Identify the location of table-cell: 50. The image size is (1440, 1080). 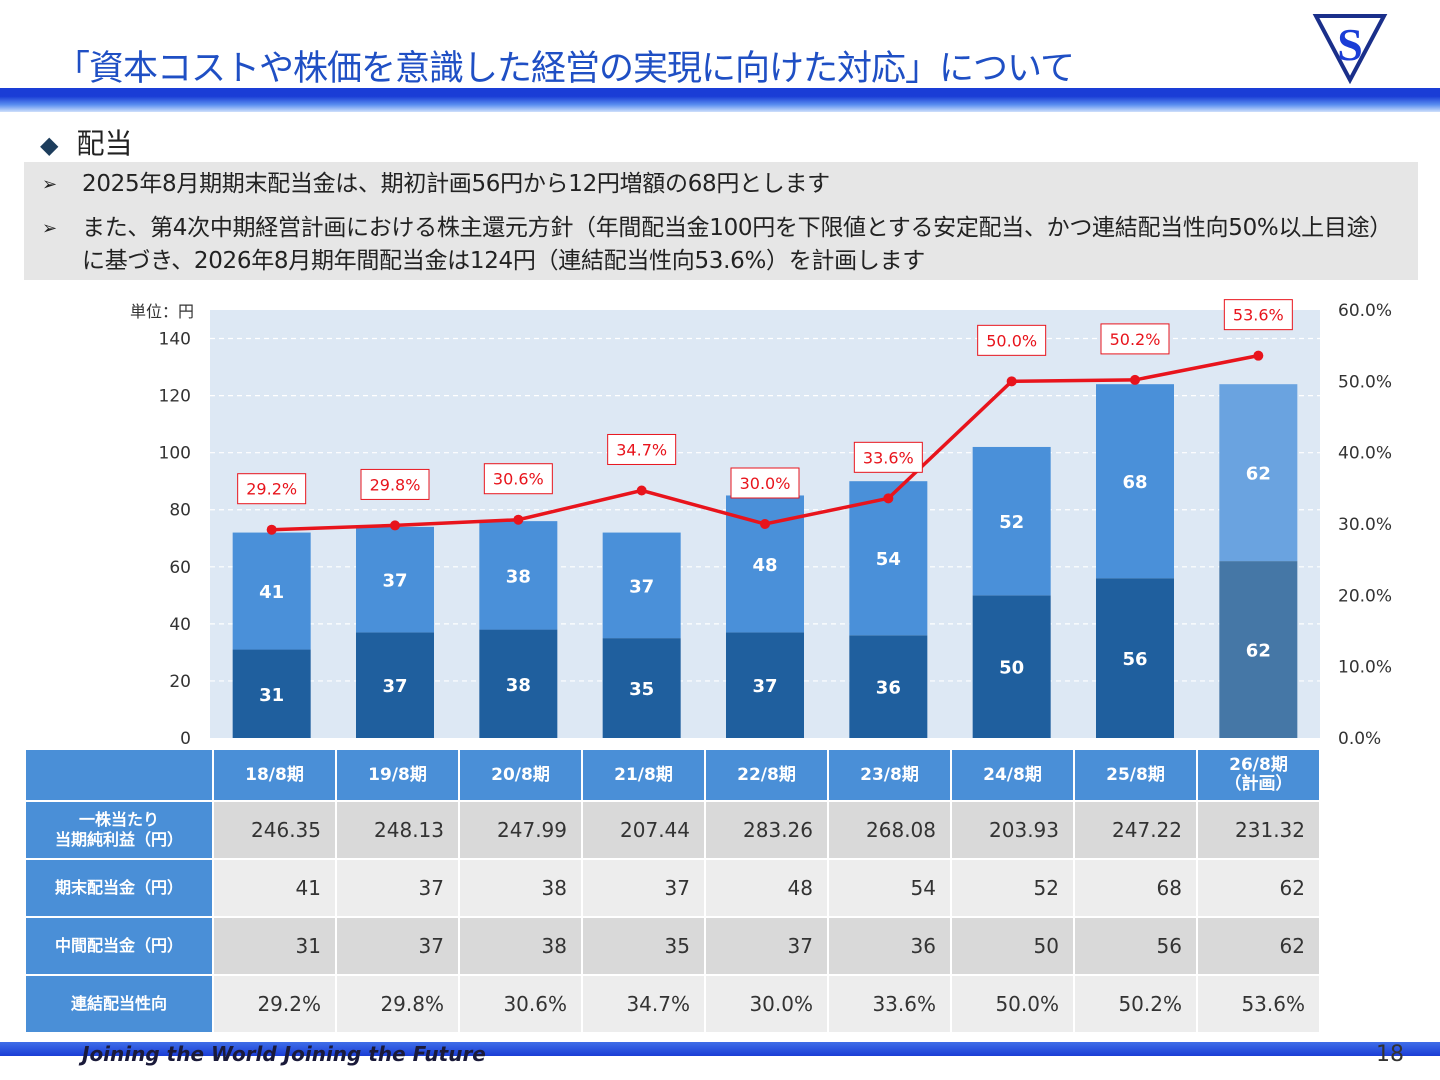
(1012, 947).